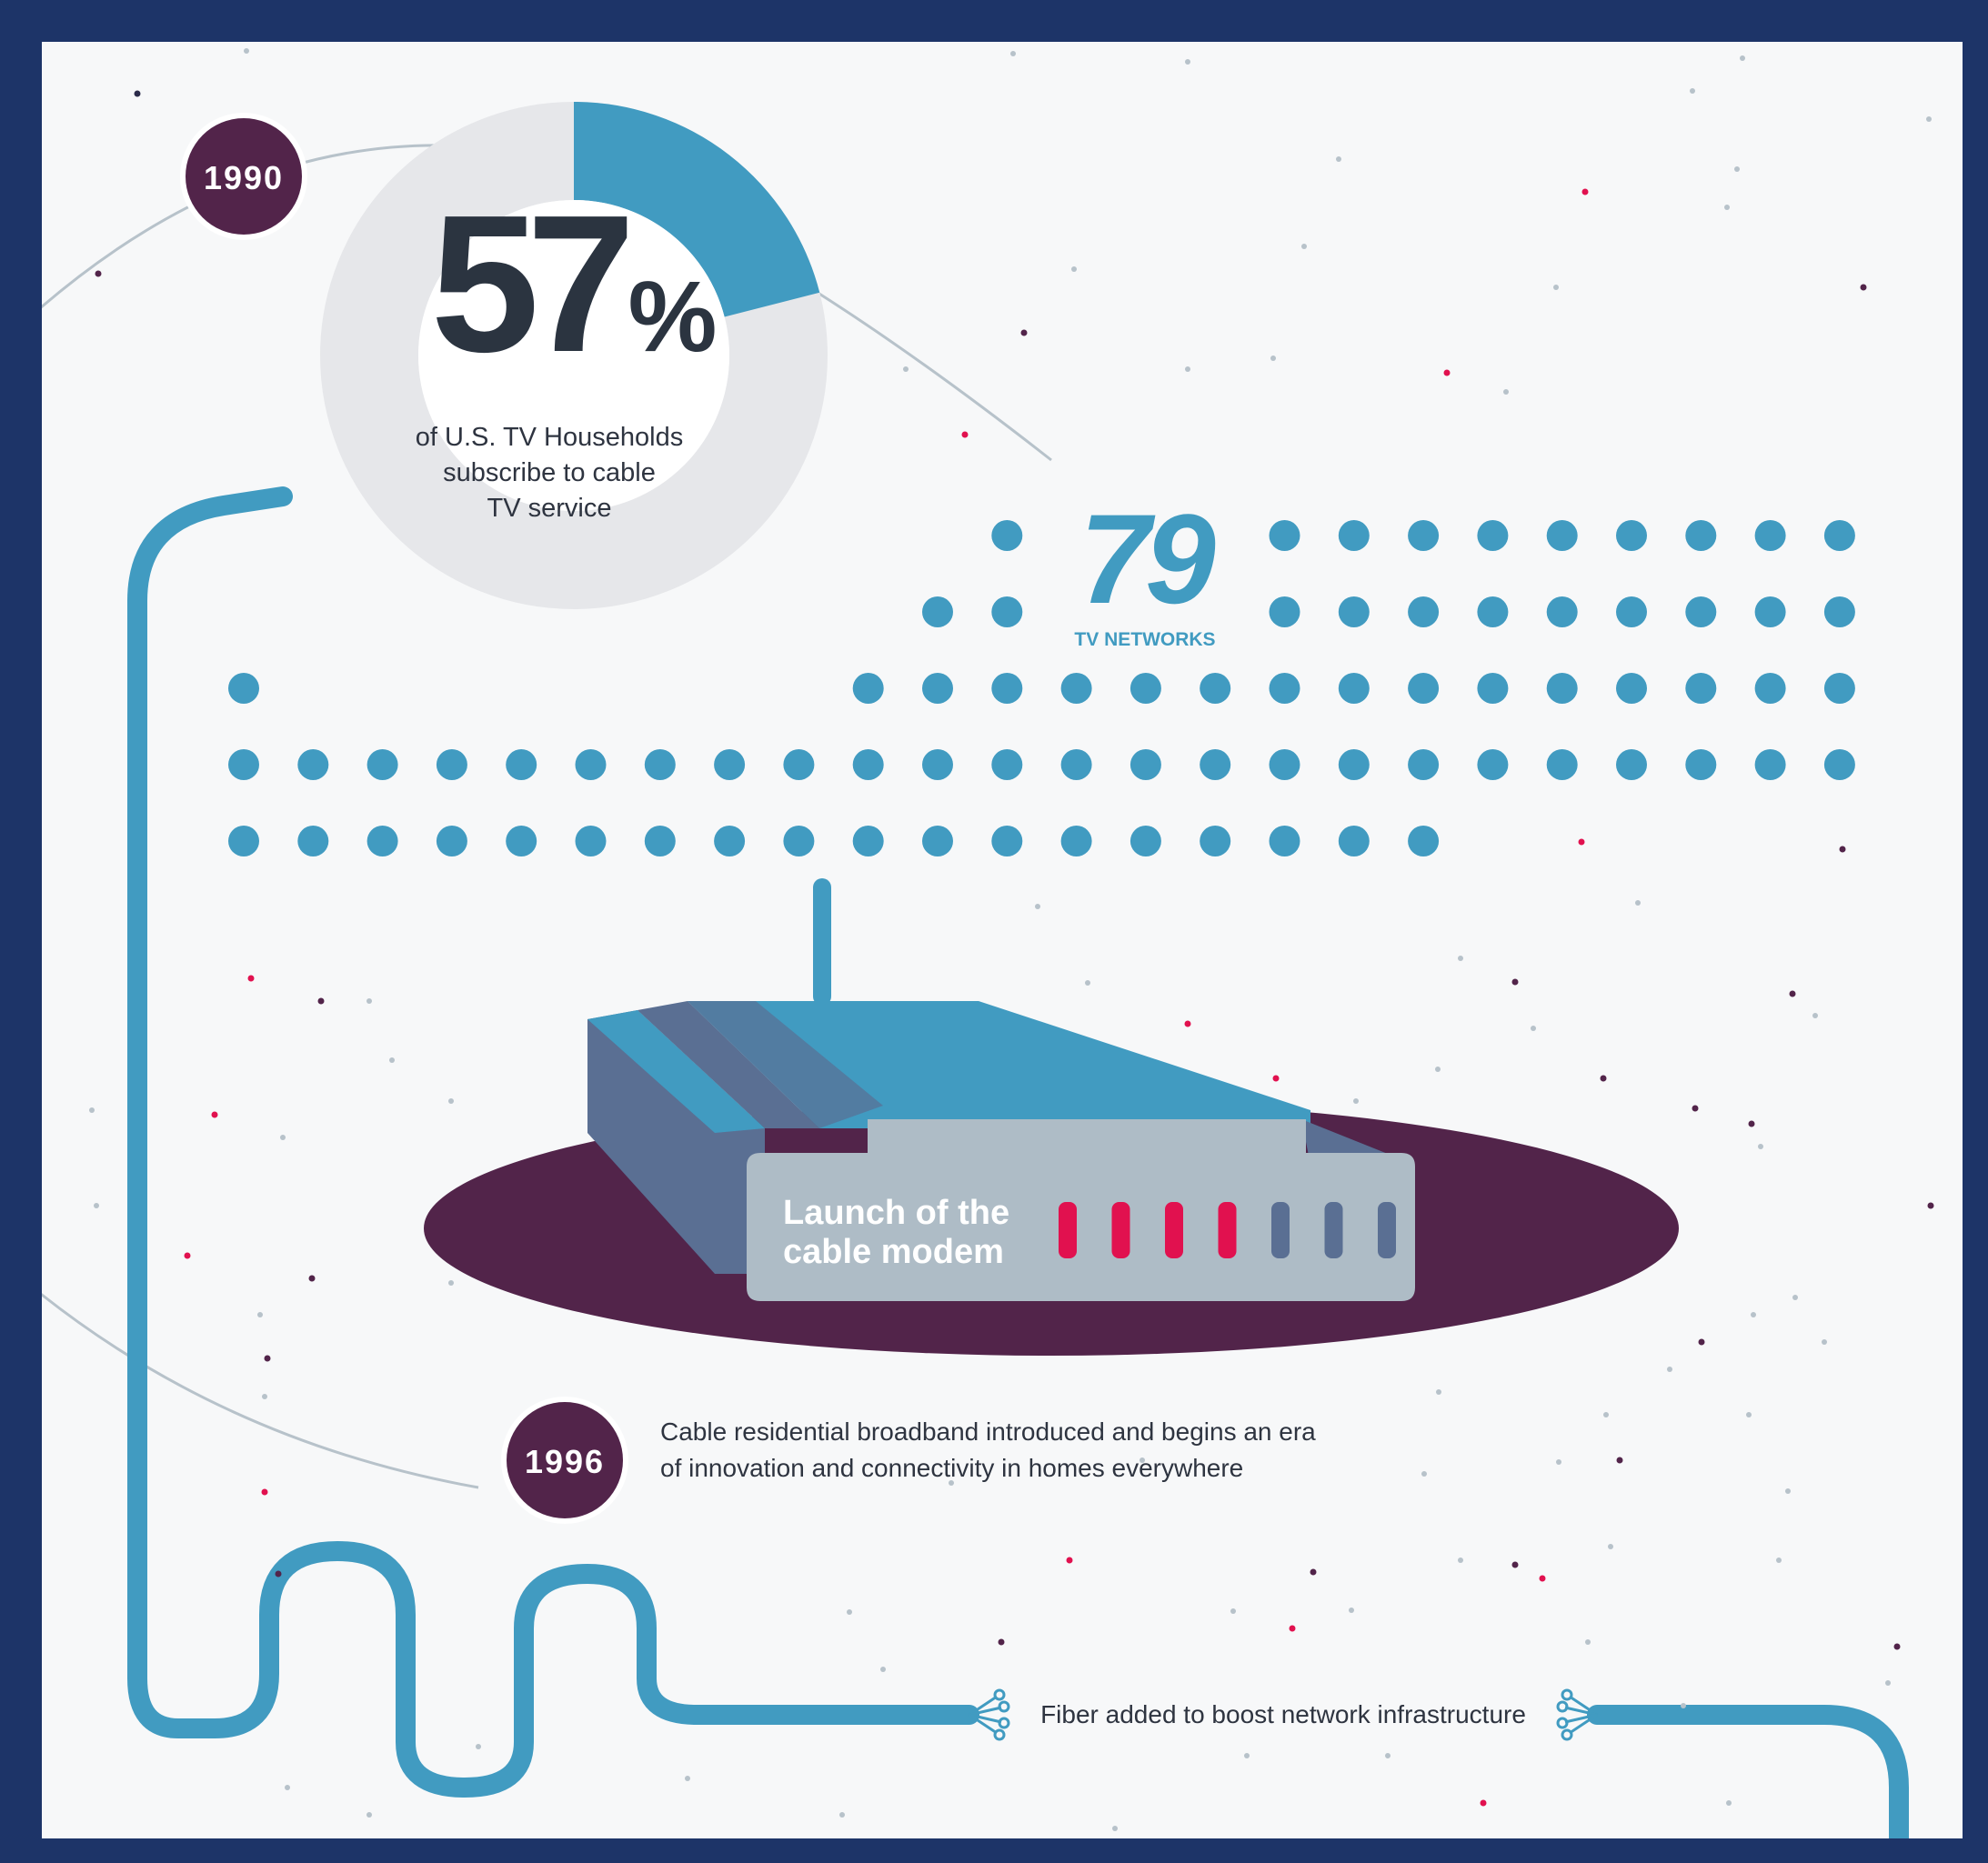 This screenshot has width=1988, height=1863. I want to click on network-count: 79, so click(1147, 558).